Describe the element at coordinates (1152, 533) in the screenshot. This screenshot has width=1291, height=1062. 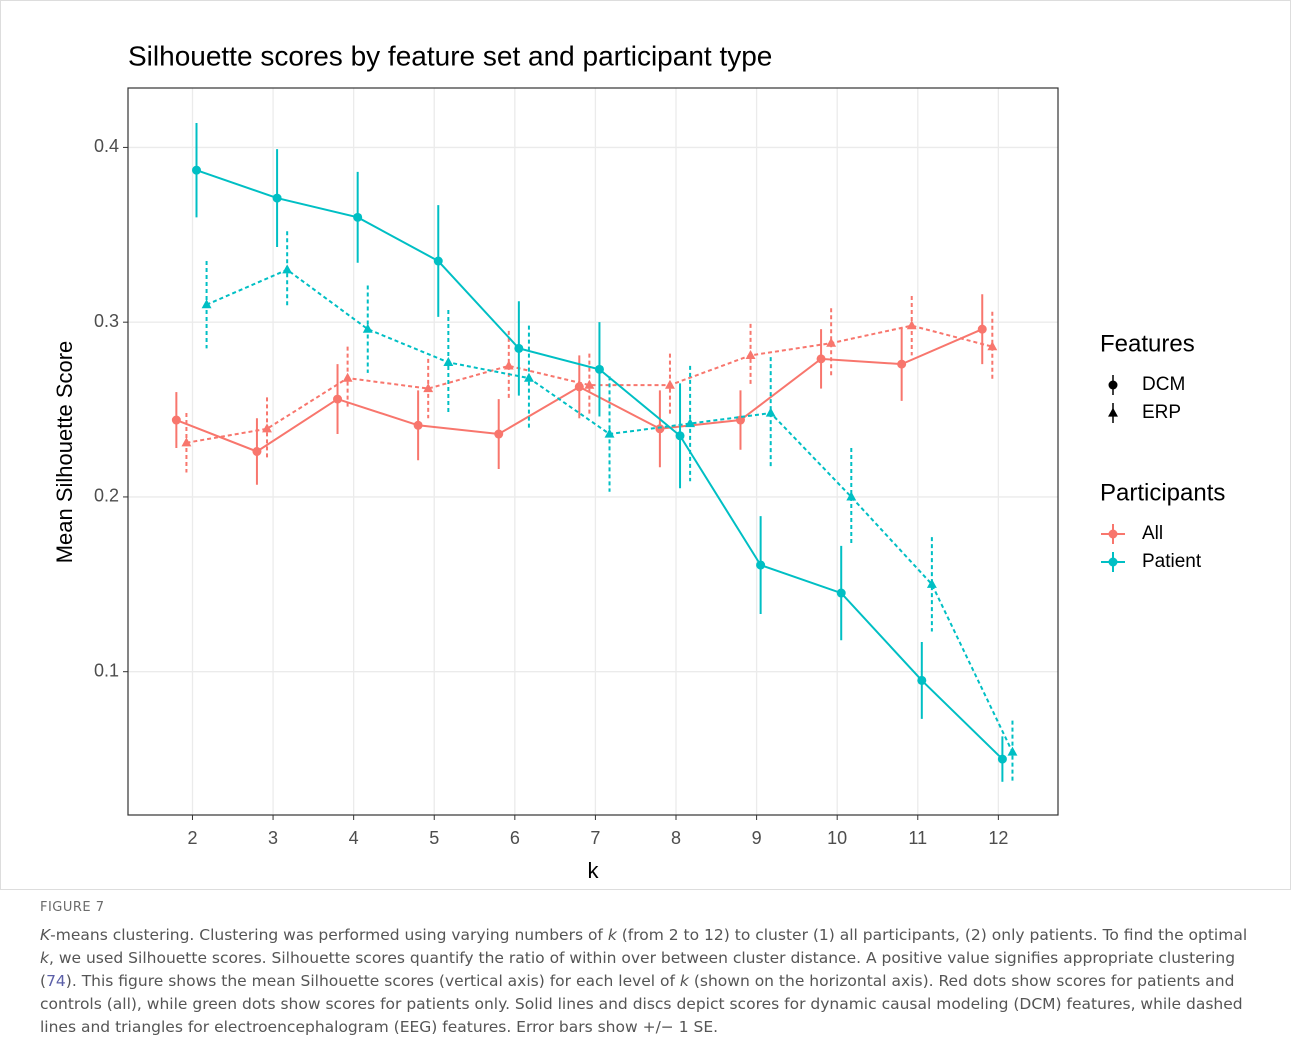
I see `legend-label: All` at that location.